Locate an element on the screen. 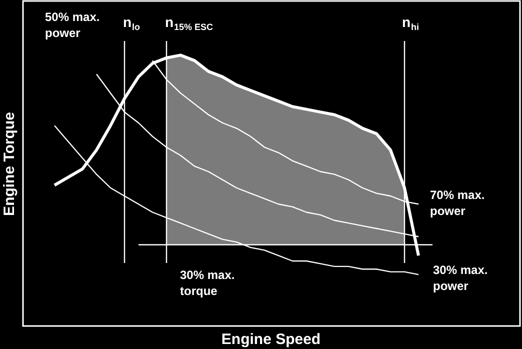  x-axis-title: Engine Speed is located at coordinates (271, 339).